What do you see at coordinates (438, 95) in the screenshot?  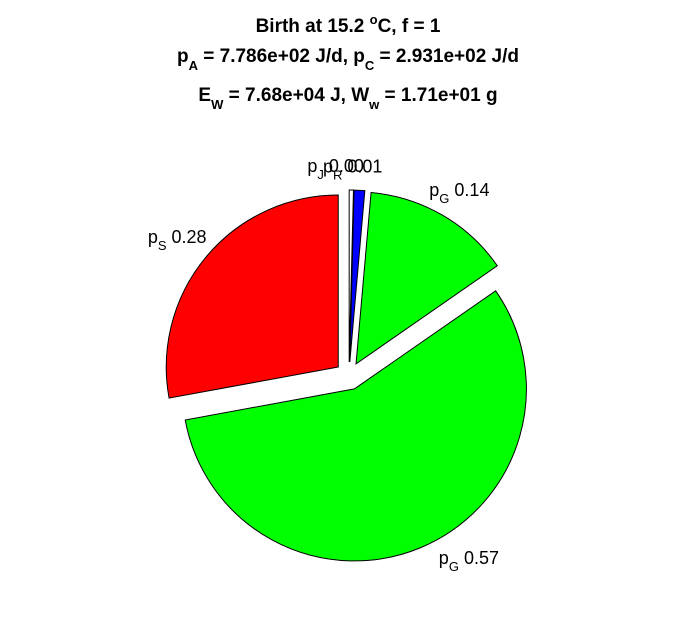 I see `chart-title-part: = 1.71e+01 g` at bounding box center [438, 95].